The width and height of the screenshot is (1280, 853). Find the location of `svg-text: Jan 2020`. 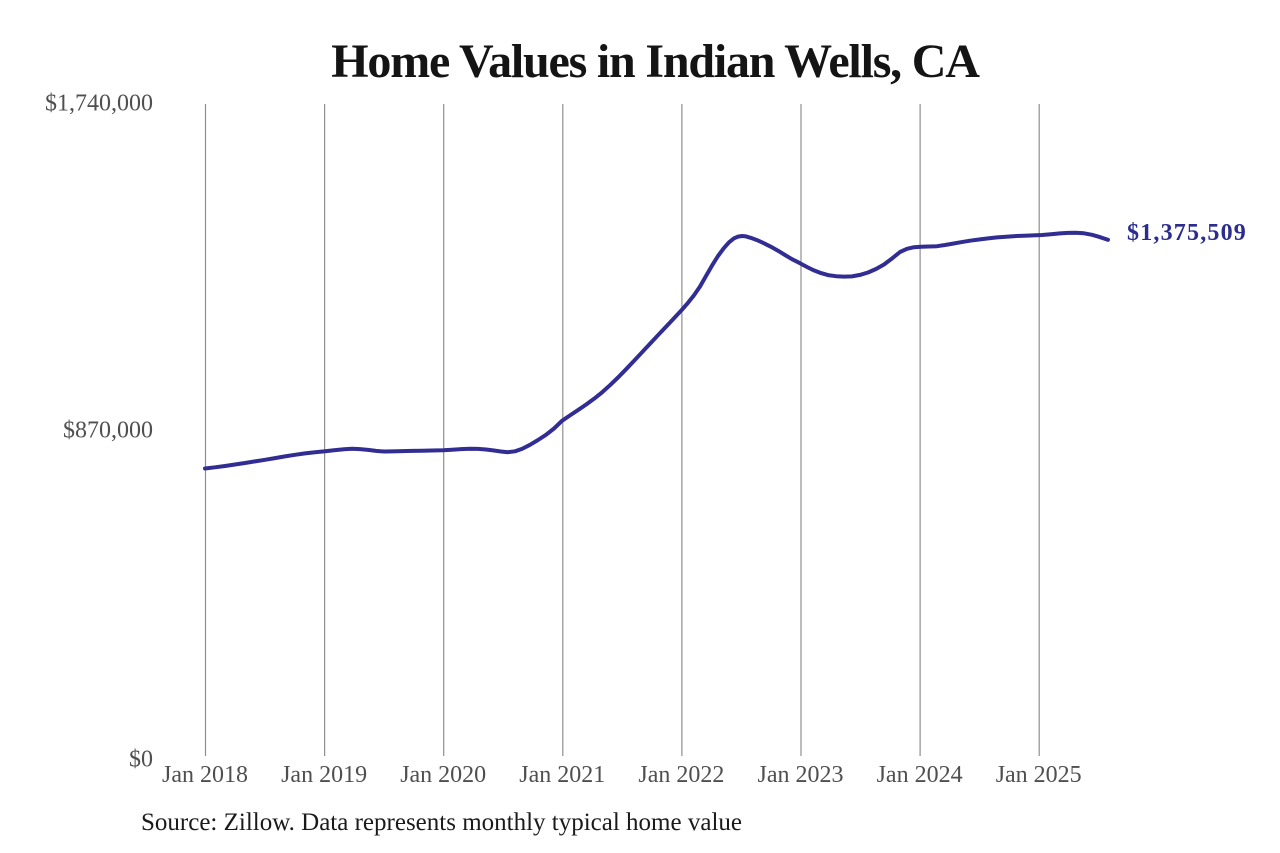

svg-text: Jan 2020 is located at coordinates (443, 775).